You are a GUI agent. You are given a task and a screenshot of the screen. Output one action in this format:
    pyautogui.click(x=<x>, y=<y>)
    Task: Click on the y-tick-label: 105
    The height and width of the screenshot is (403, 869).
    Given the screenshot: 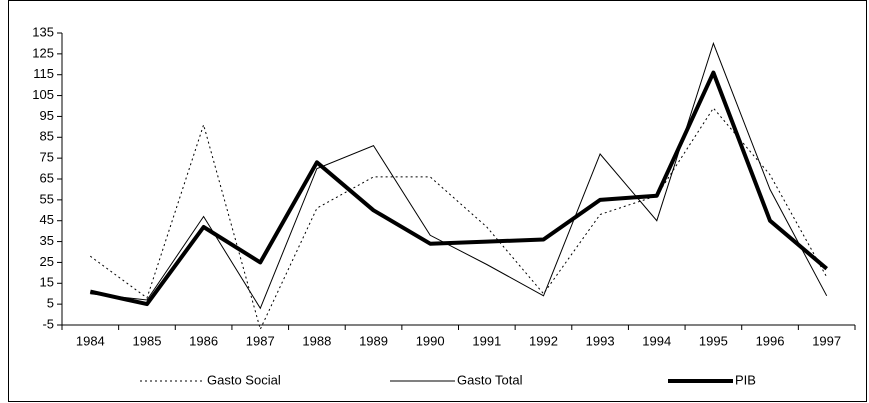 What is the action you would take?
    pyautogui.click(x=43, y=94)
    